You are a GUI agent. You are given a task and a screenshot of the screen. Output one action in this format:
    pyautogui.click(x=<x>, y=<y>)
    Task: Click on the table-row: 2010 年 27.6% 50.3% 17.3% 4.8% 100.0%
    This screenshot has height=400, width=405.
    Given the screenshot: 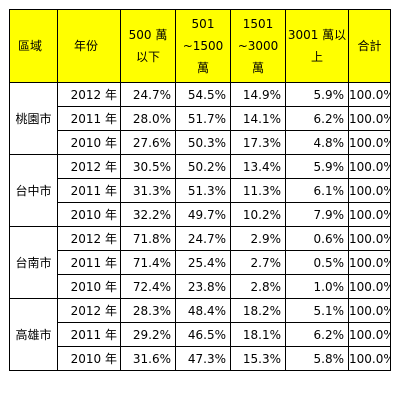 What is the action you would take?
    pyautogui.click(x=200, y=142)
    